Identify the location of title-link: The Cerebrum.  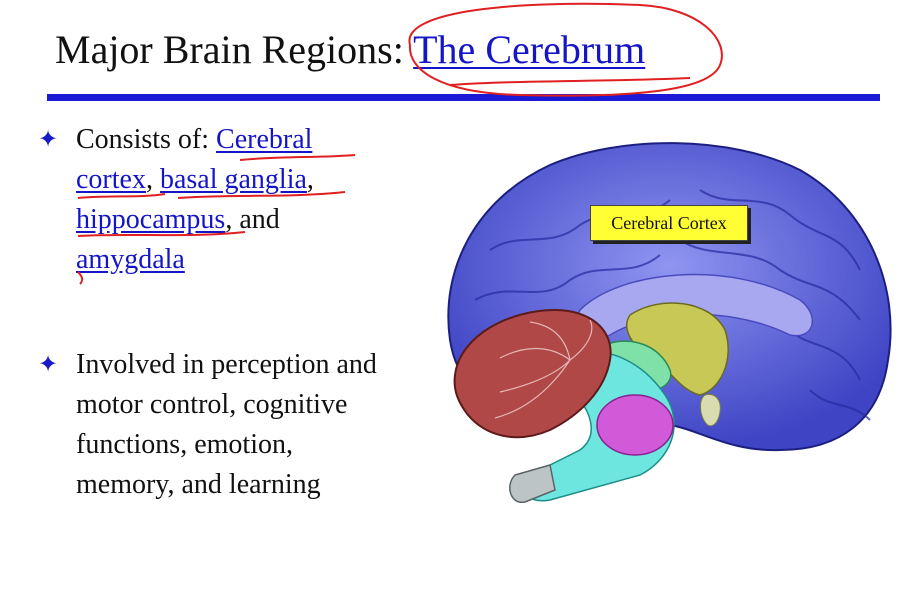
(529, 49).